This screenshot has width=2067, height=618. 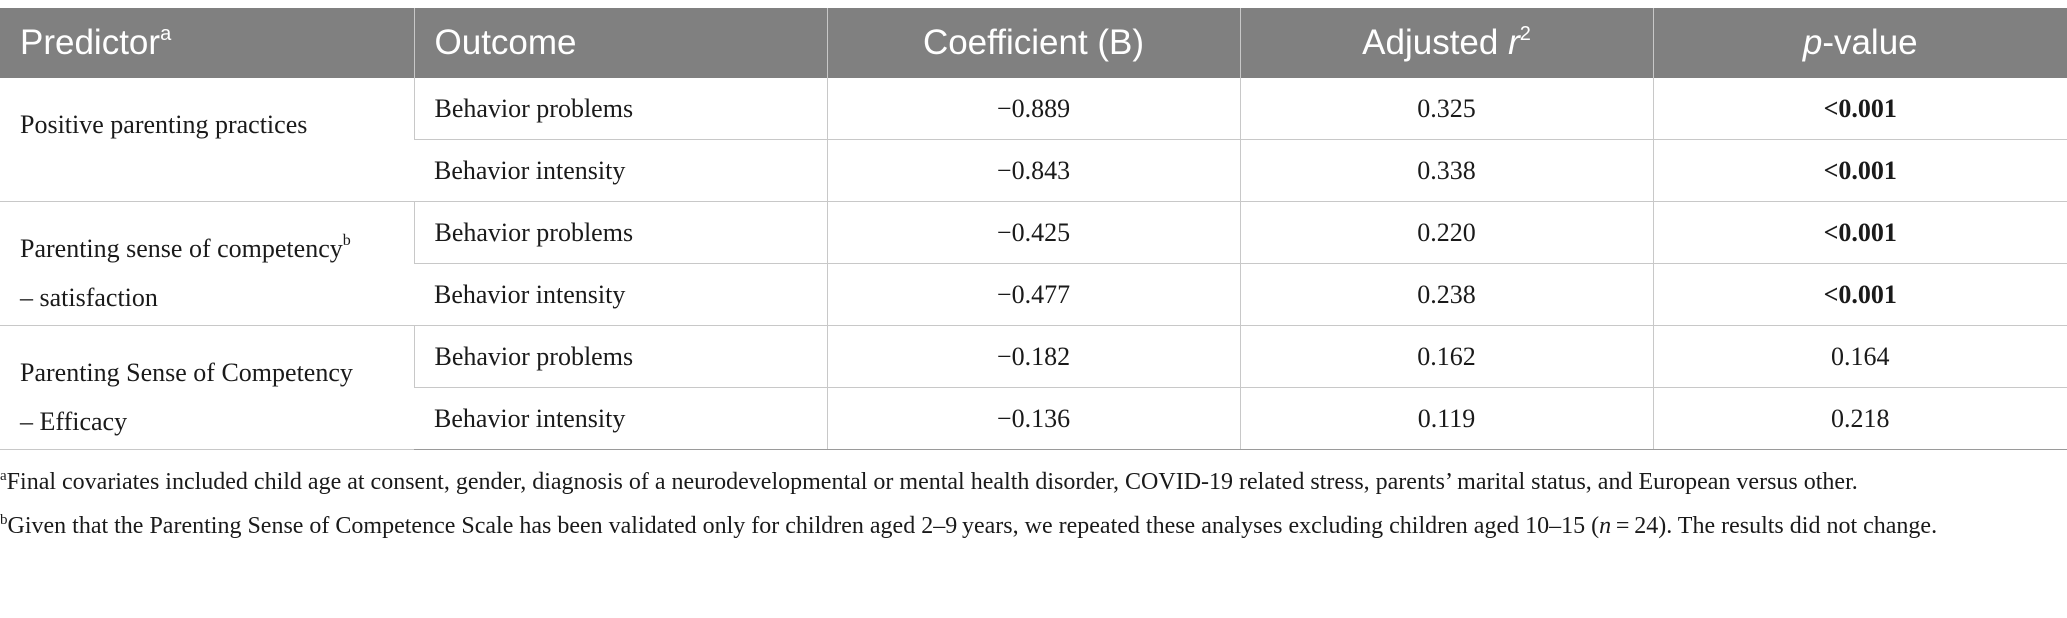 What do you see at coordinates (1859, 418) in the screenshot?
I see `p-value-cell: 0.218` at bounding box center [1859, 418].